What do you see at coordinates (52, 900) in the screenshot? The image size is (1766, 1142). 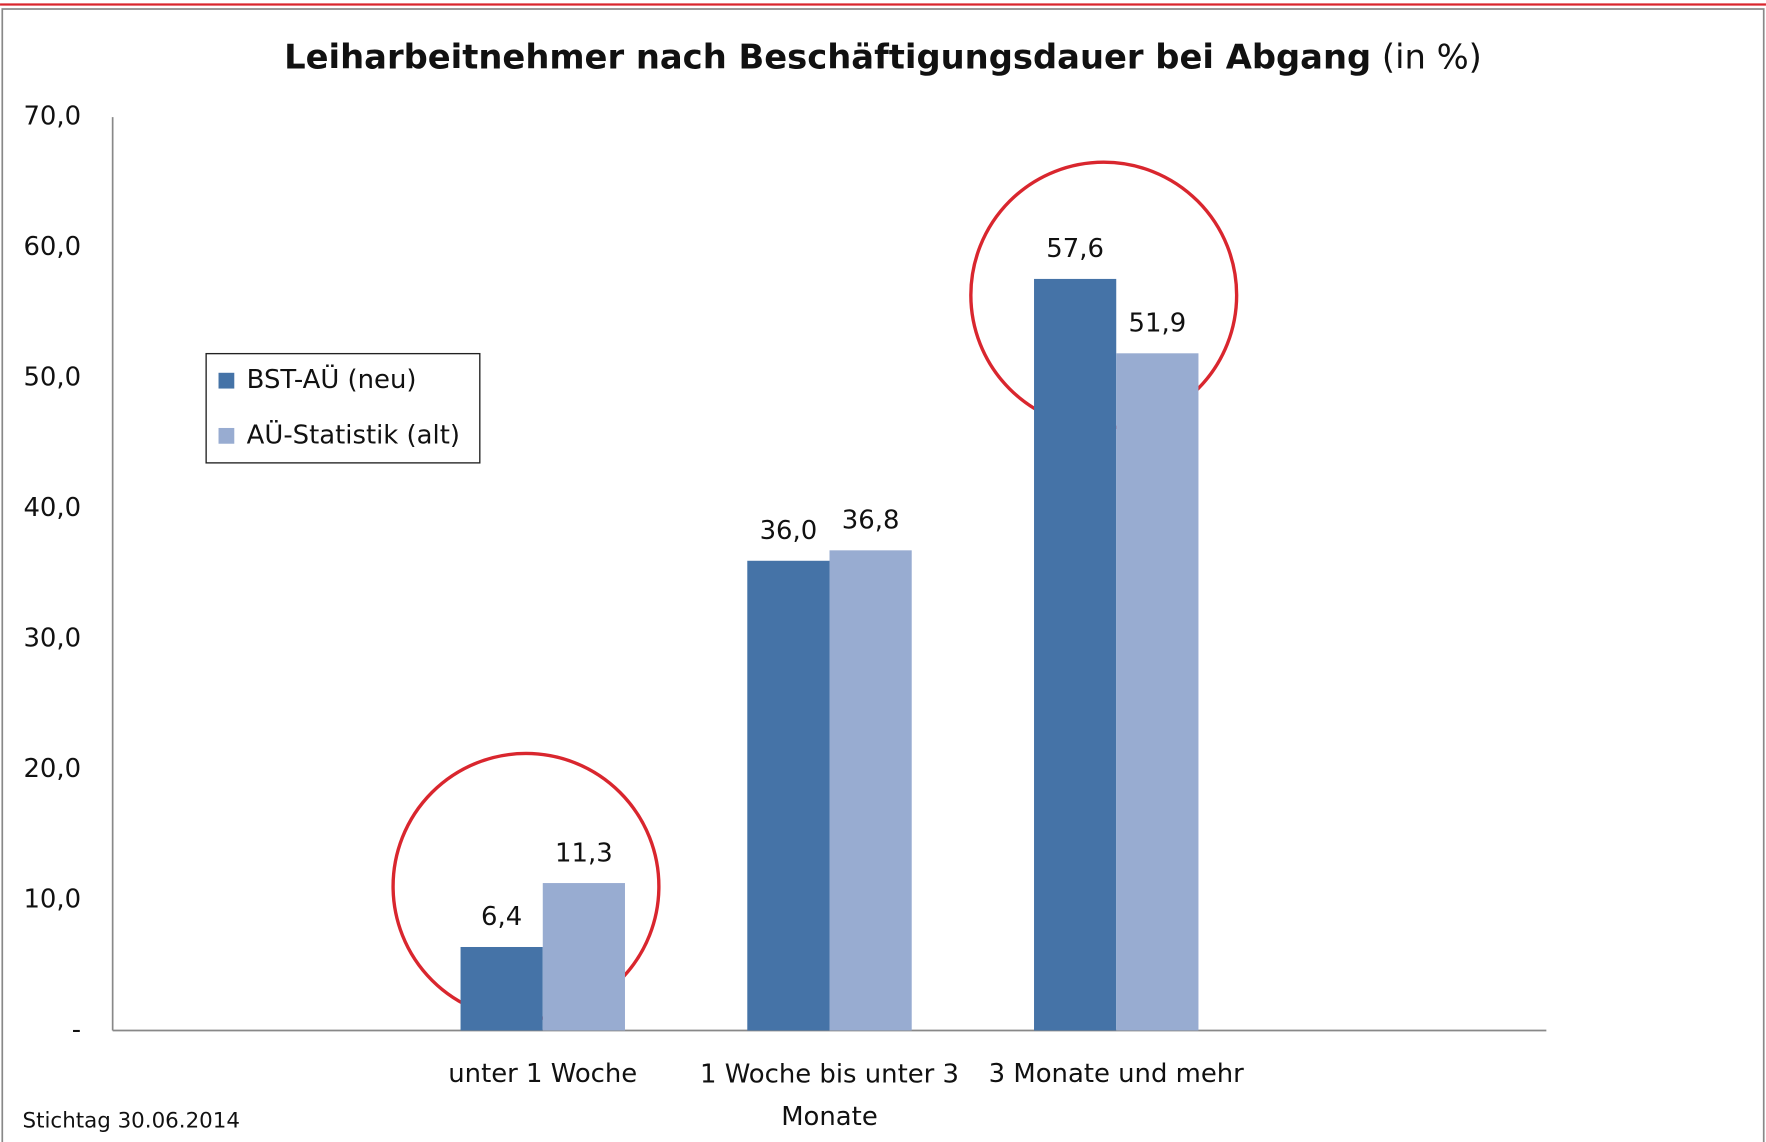 I see `y-tick-label: 10,0` at bounding box center [52, 900].